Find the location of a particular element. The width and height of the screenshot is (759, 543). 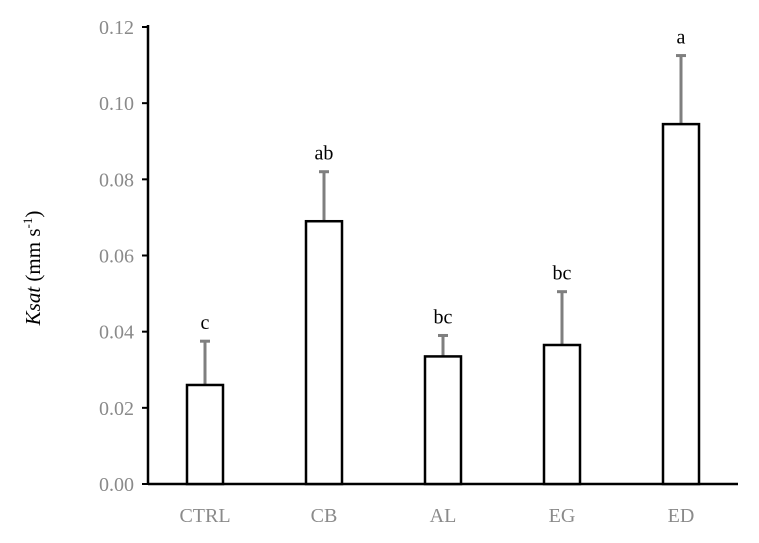

y-axis-label: Ksat (mm s-1) is located at coordinates (32, 269).